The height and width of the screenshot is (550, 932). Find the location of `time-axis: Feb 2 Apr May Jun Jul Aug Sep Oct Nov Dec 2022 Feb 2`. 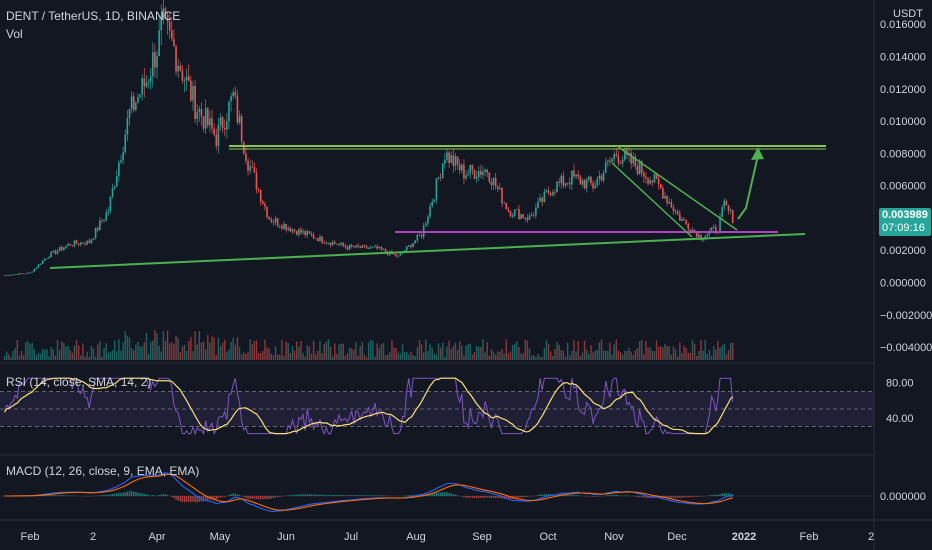

time-axis: Feb 2 Apr May Jun Jul Aug Sep Oct Nov Dec 2022 Feb 2 is located at coordinates (448, 537).